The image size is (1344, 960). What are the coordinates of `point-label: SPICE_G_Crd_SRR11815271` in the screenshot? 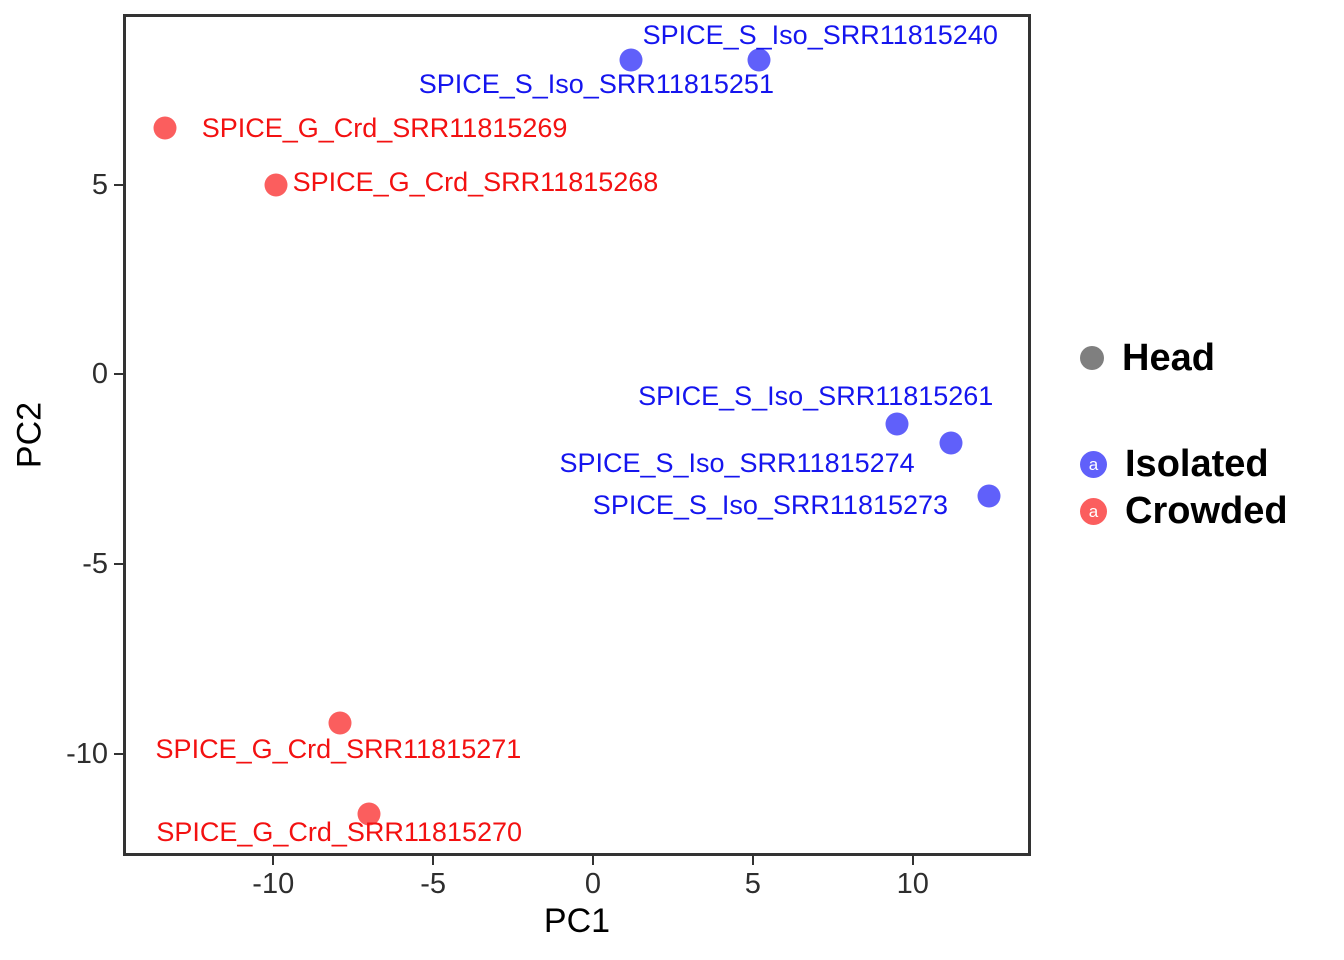 It's located at (338, 749).